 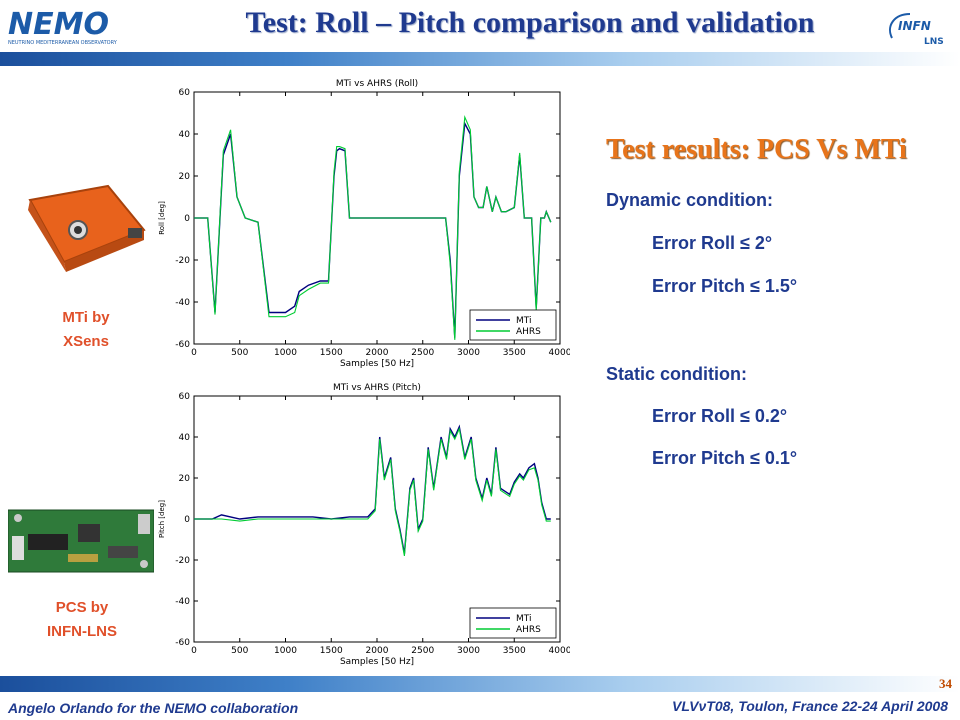 I want to click on chart-title: MTi vs AHRS (Pitch), so click(x=377, y=388).